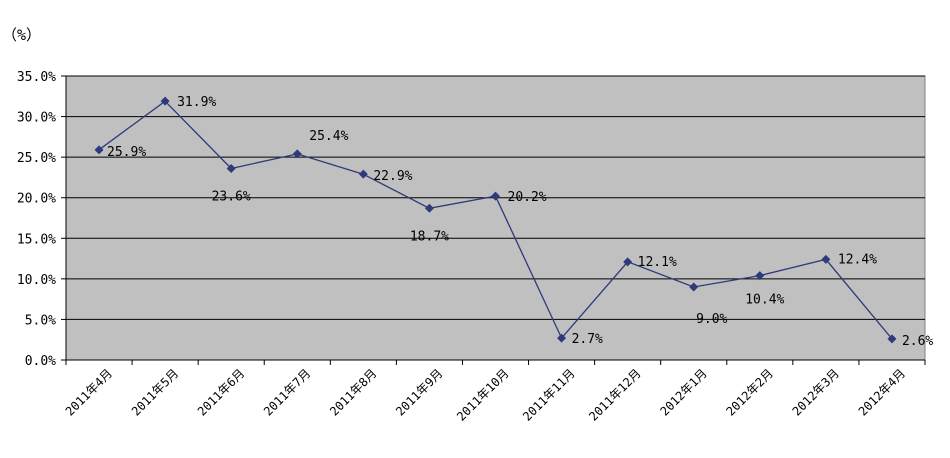 This screenshot has height=458, width=950. I want to click on x-tick-label: 2011年12月, so click(615, 395).